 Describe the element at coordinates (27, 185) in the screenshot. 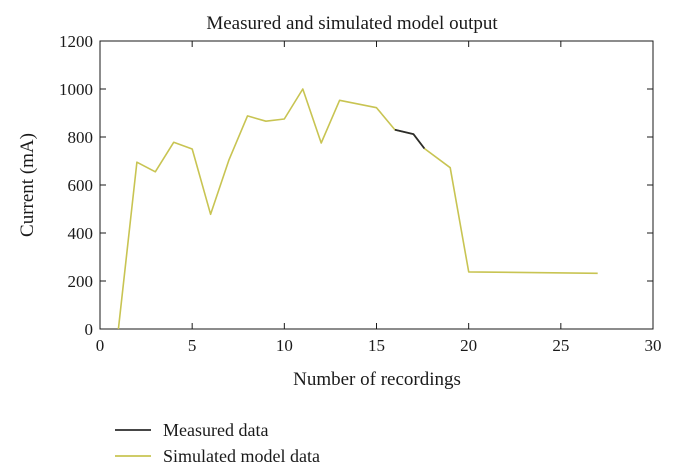

I see `y-axis-label: Current (mA)` at that location.